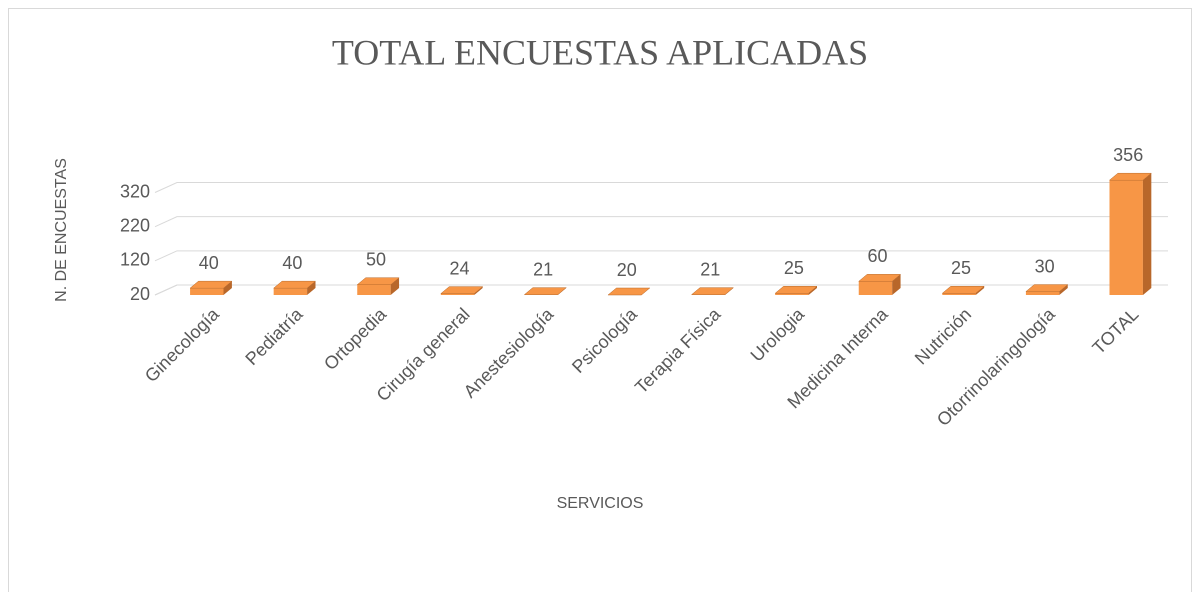 This screenshot has width=1200, height=592. I want to click on data-label: 60, so click(877, 256).